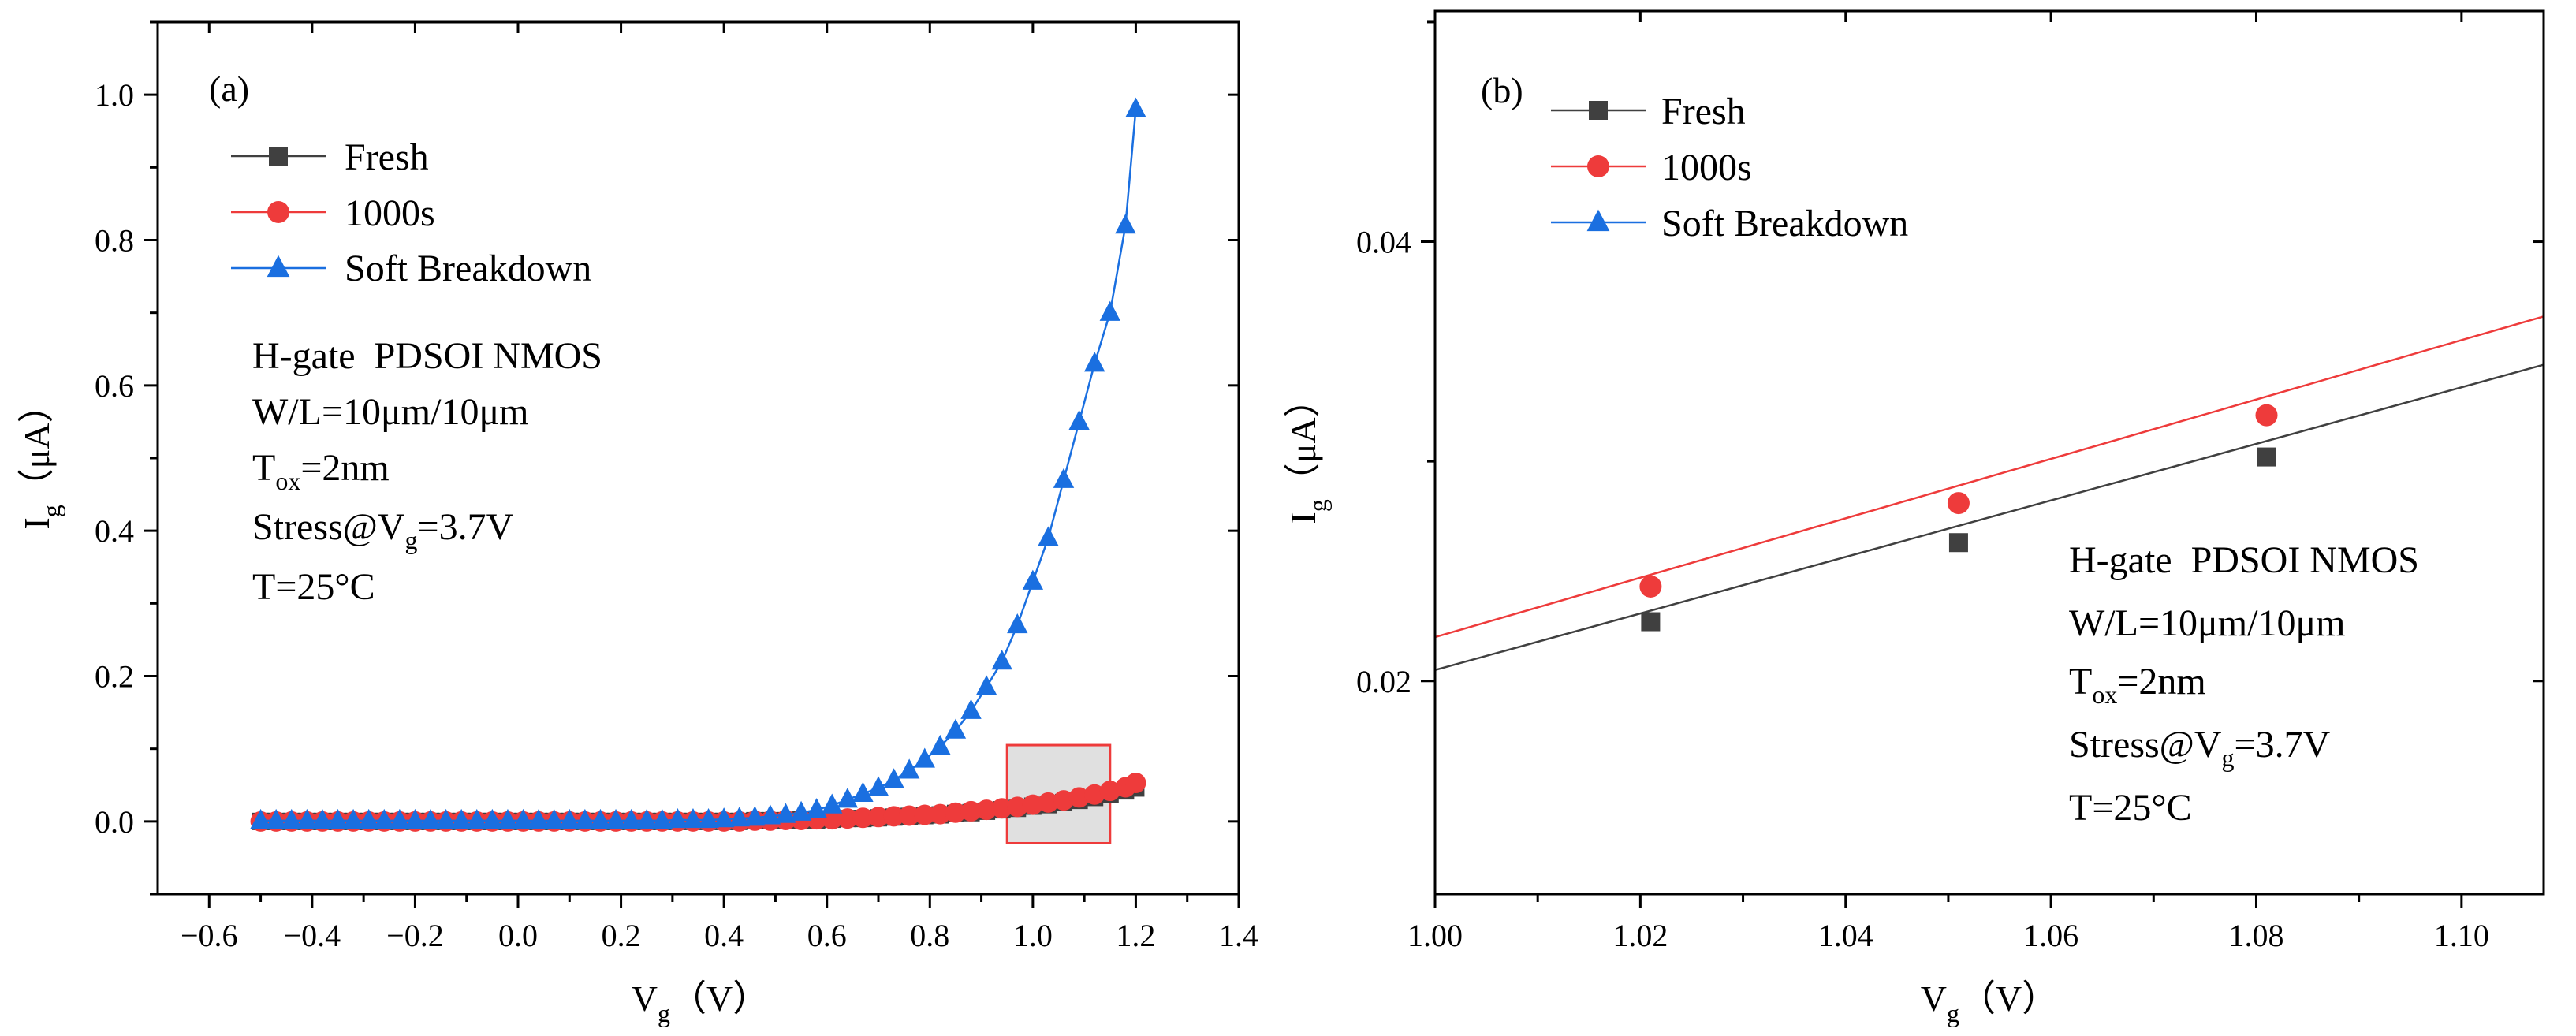 The width and height of the screenshot is (2576, 1036). I want to click on a-annot-stress-sub: g, so click(411, 540).